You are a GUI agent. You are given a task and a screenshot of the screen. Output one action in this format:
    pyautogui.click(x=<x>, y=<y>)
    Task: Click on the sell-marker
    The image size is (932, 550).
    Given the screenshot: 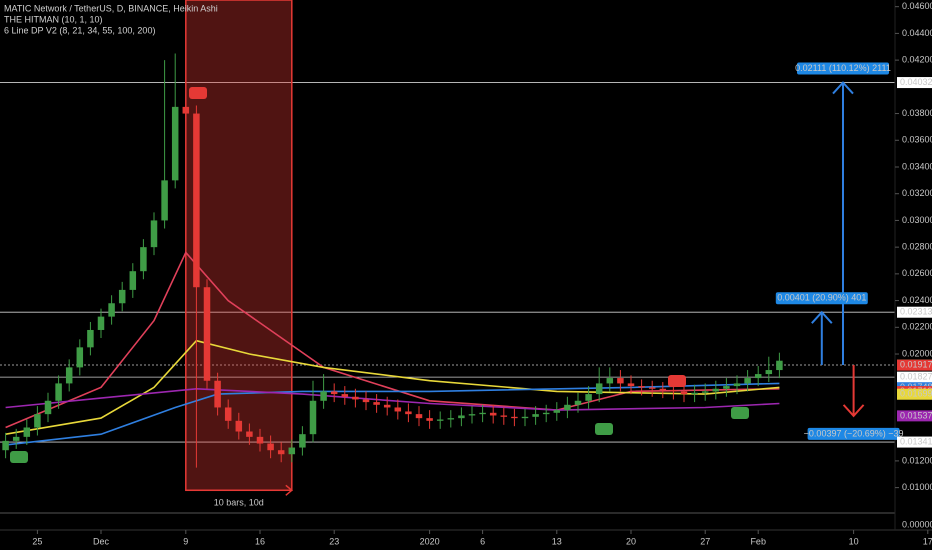 What is the action you would take?
    pyautogui.click(x=198, y=93)
    